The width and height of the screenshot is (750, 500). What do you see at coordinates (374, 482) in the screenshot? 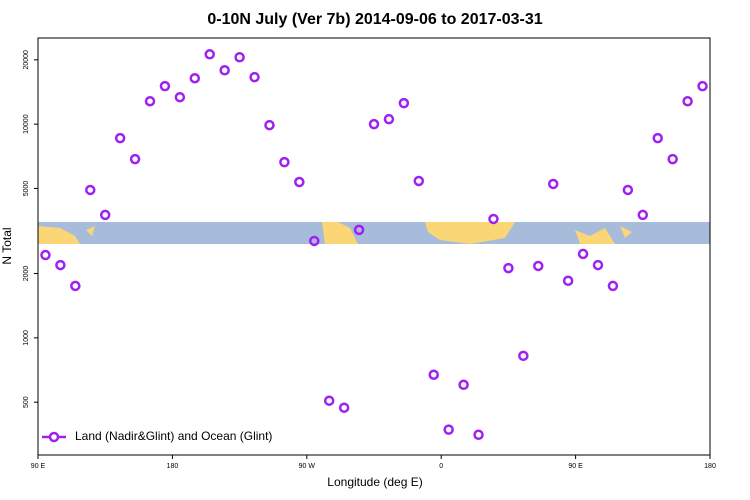
I see `x-axis-label: Longitude (deg E)` at bounding box center [374, 482].